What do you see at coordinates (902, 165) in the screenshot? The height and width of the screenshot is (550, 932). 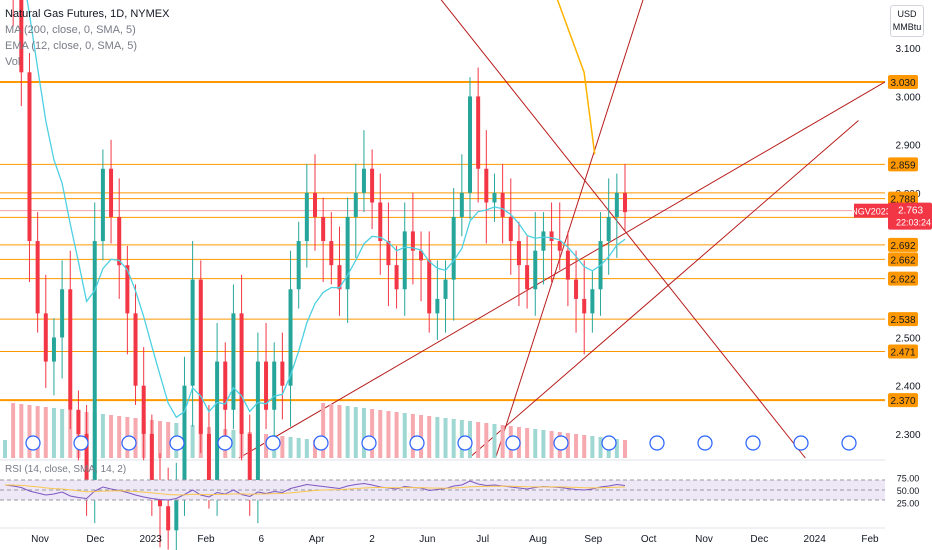 I see `level-tag-label: 2.859` at bounding box center [902, 165].